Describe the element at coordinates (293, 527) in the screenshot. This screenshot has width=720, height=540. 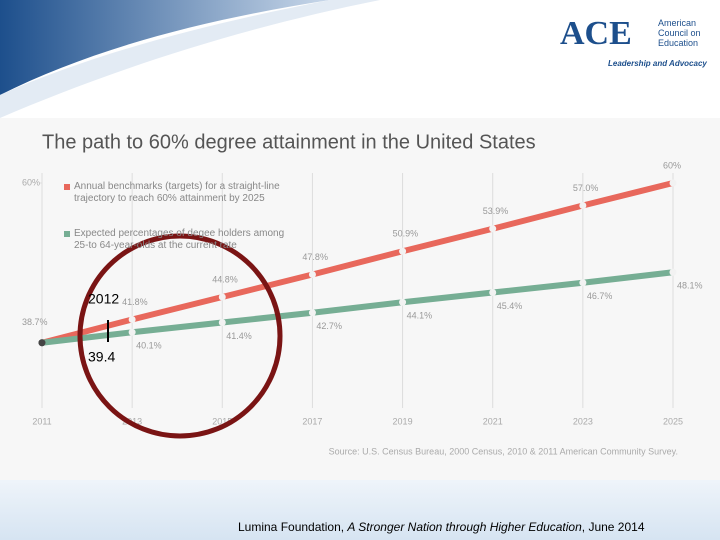
I see `citation-text: Lumina Foundation,` at that location.